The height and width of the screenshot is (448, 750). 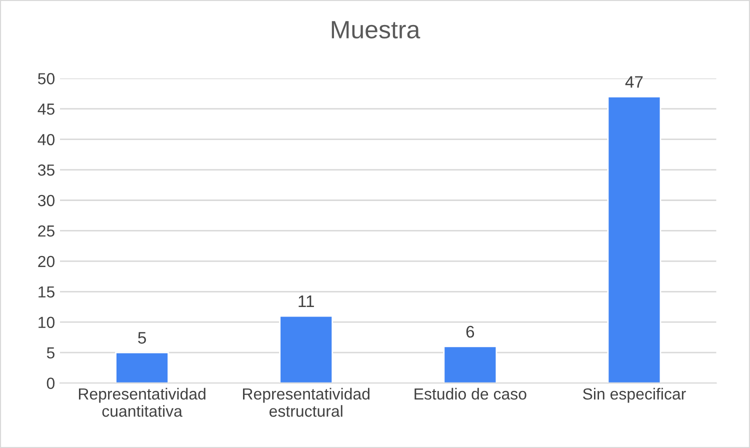 I want to click on data-label: 6, so click(x=470, y=332).